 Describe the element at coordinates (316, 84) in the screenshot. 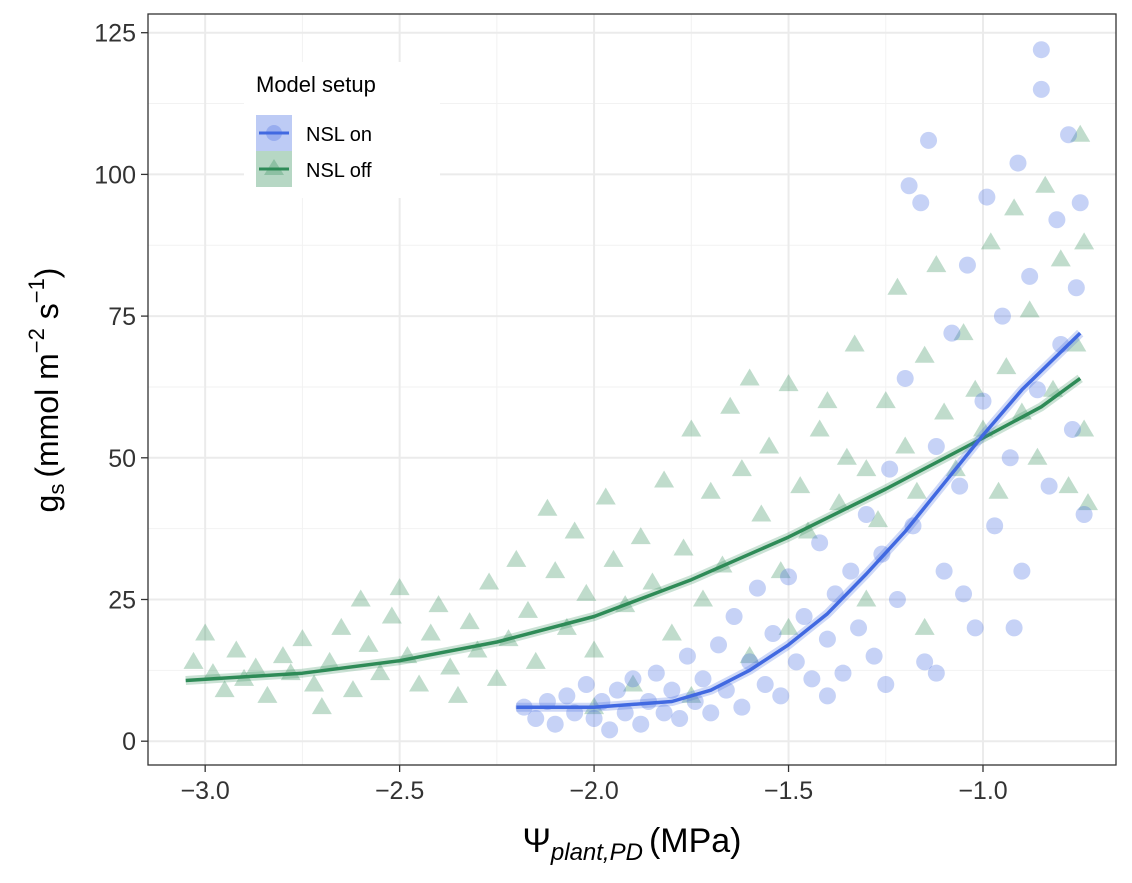

I see `legend-title: Model setup` at that location.